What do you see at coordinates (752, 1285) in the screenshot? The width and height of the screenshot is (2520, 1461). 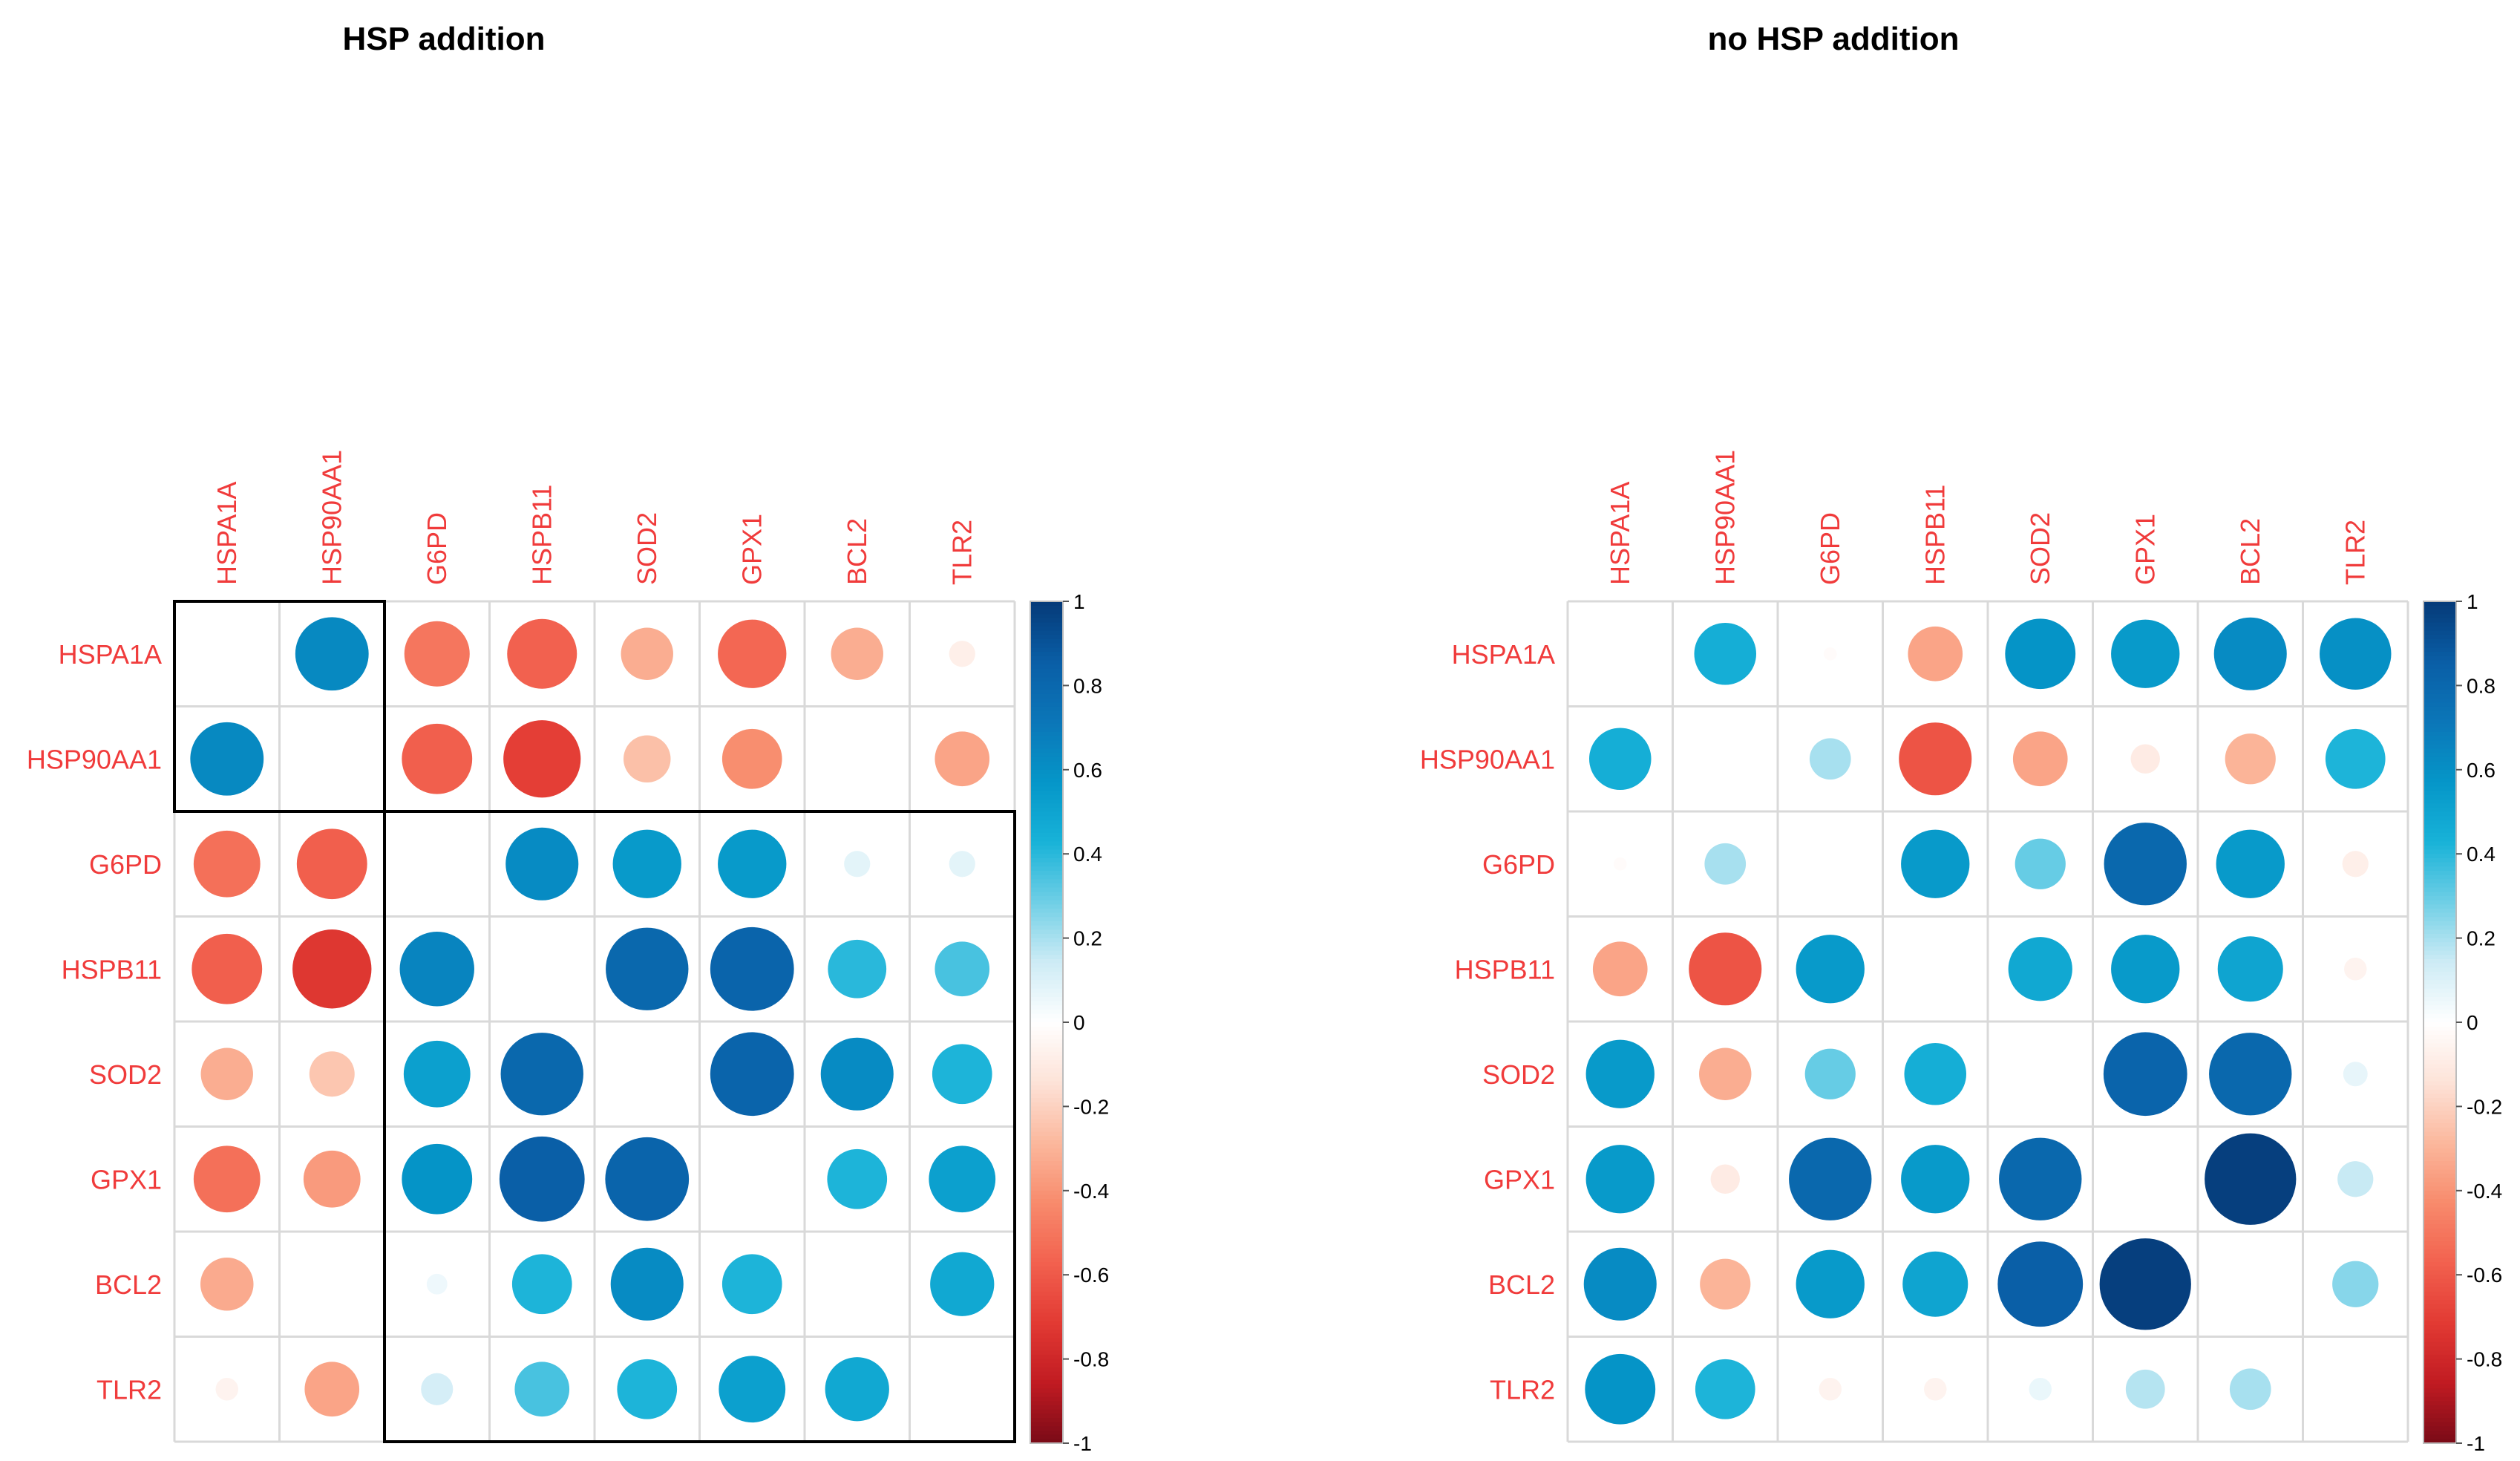 I see `corr-circle-bcl2-gpx1` at bounding box center [752, 1285].